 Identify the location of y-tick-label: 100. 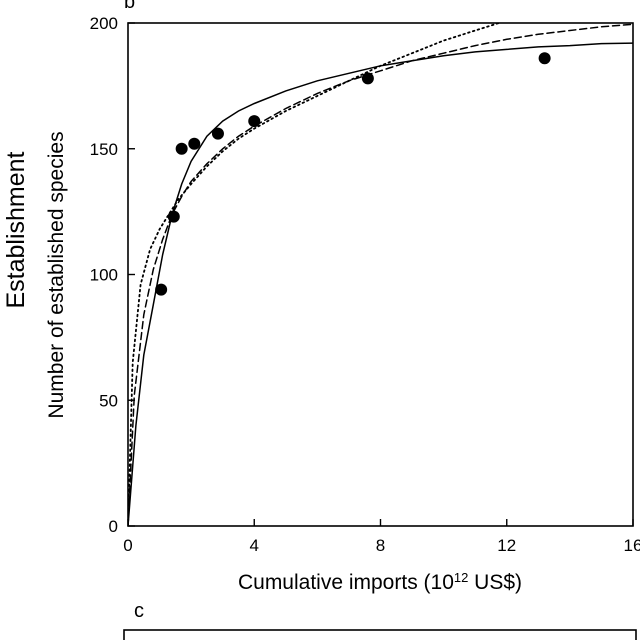
(104, 275).